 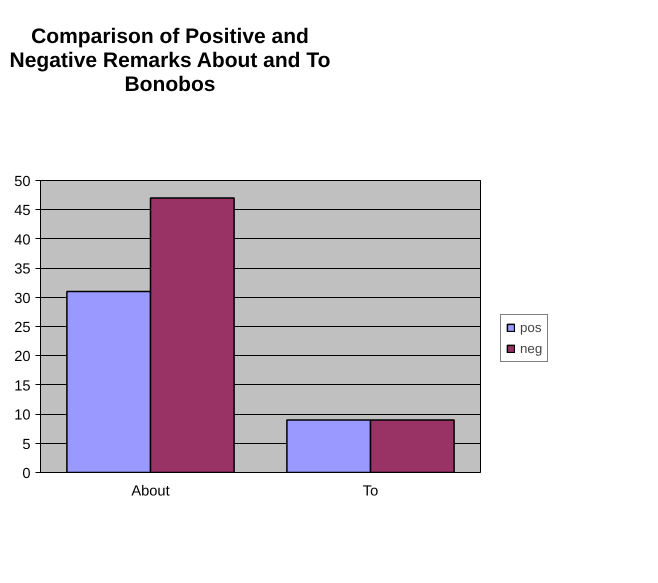 What do you see at coordinates (22, 357) in the screenshot?
I see `y-tick-label: 20` at bounding box center [22, 357].